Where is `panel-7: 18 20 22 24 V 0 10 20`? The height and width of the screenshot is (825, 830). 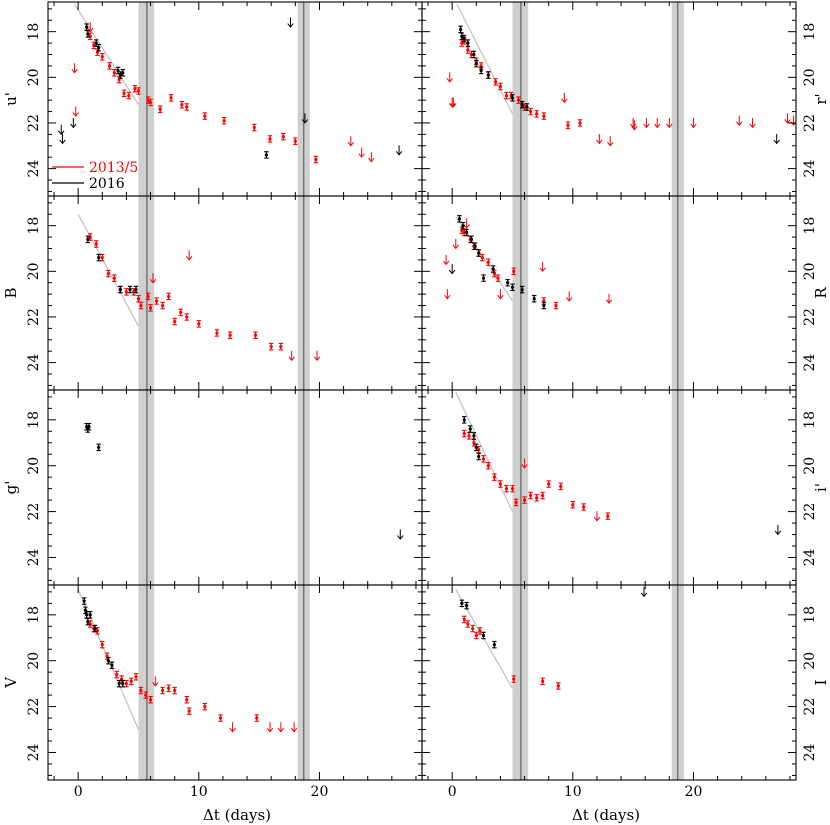 panel-7: 18 20 22 24 V 0 10 20 is located at coordinates (212, 692).